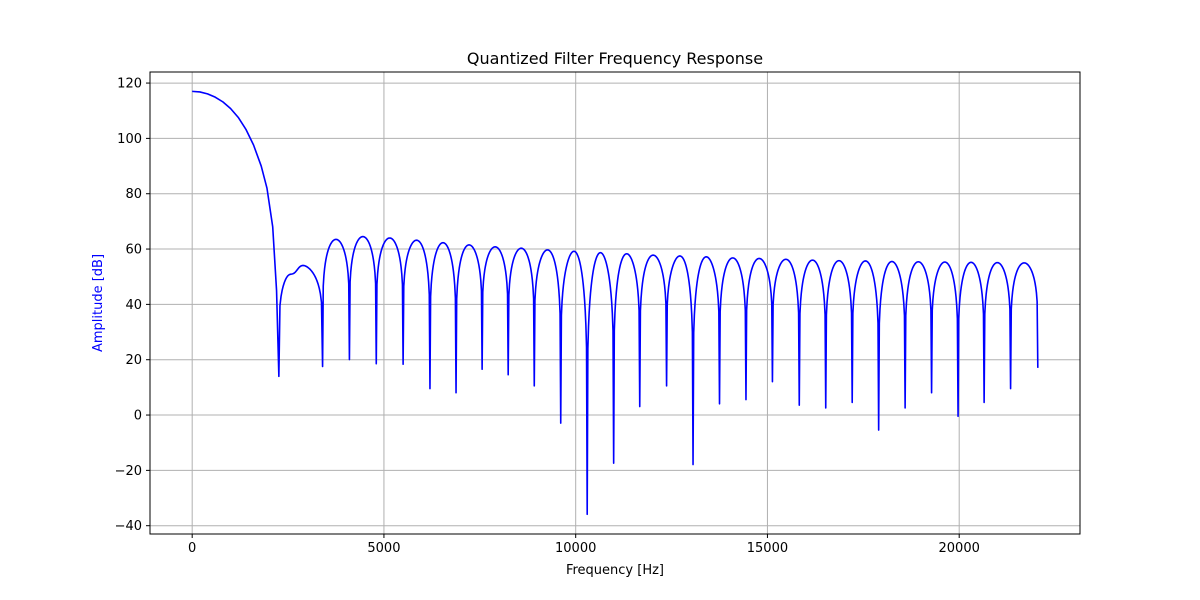  What do you see at coordinates (133, 360) in the screenshot?
I see `y-tick-label: 20` at bounding box center [133, 360].